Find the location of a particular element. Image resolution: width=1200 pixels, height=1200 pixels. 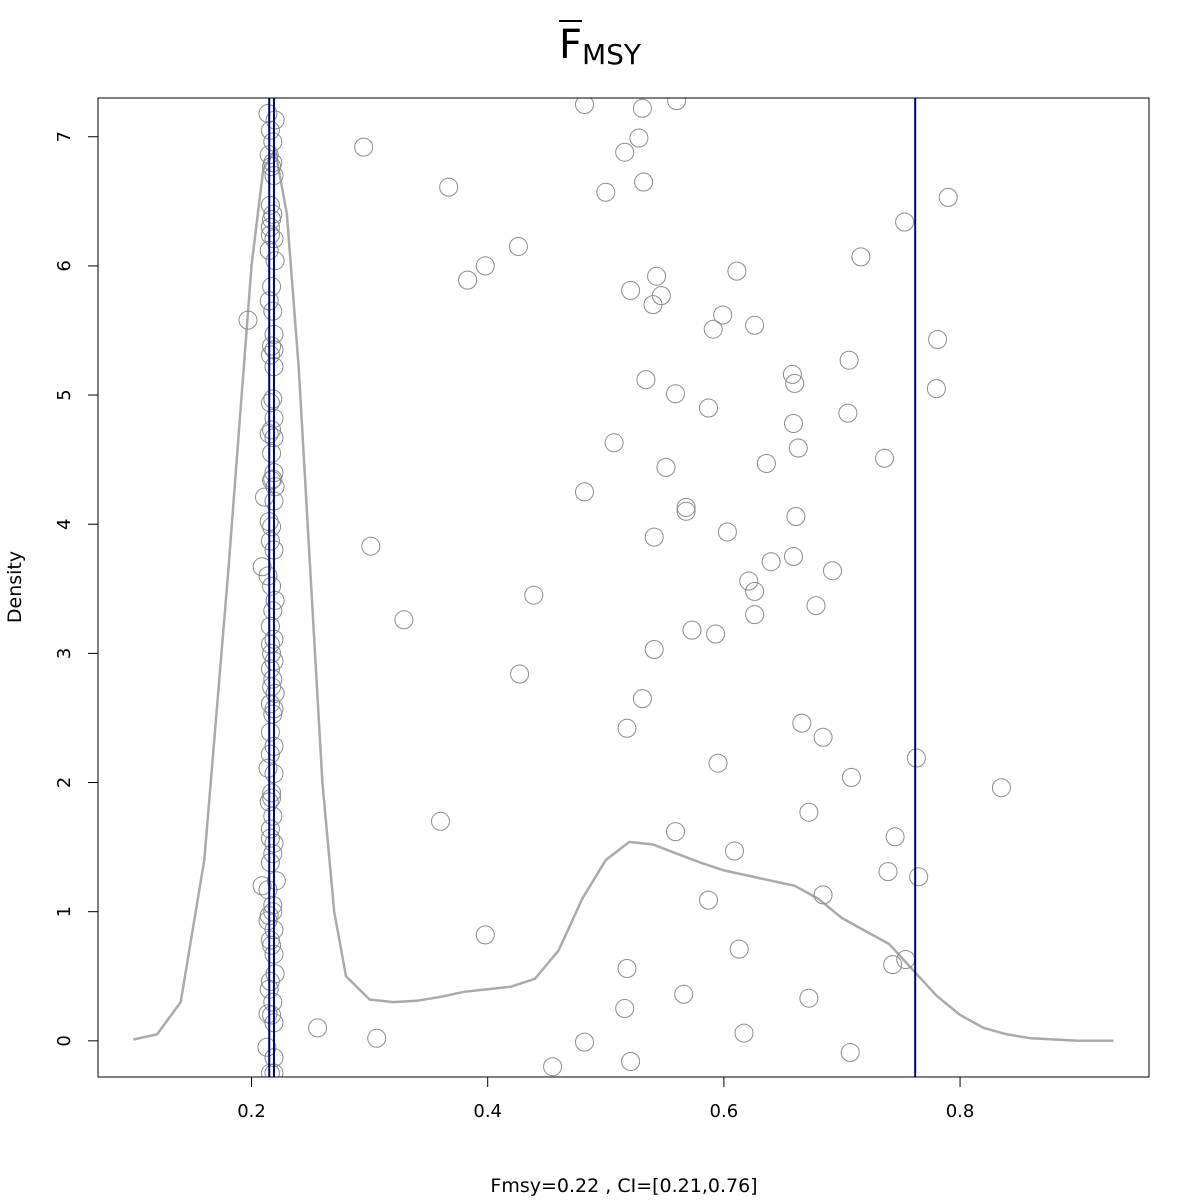

x-tick-label: 0.8 is located at coordinates (960, 1111).